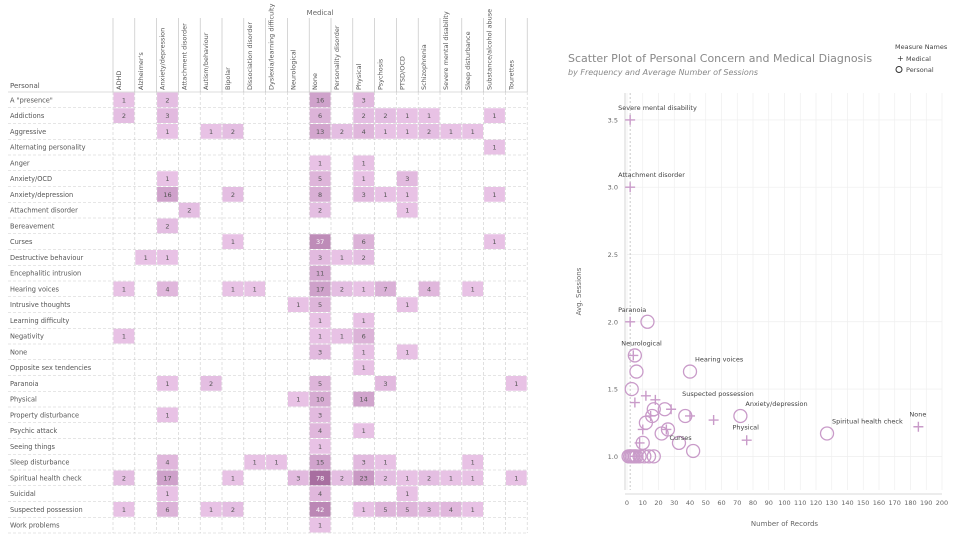  What do you see at coordinates (490, 49) in the screenshot?
I see `heatmap-column-label: Substance/alcohol abuse` at bounding box center [490, 49].